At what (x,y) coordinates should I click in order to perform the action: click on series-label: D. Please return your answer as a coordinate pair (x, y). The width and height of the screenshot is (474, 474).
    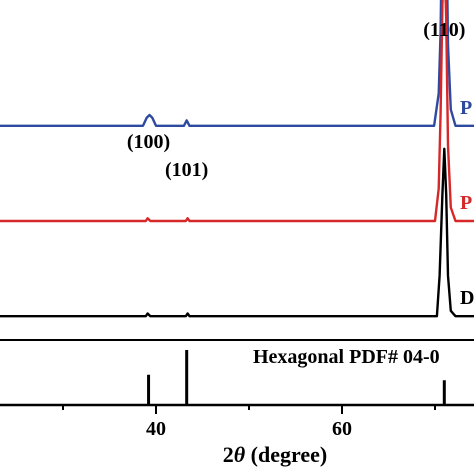
    Looking at the image, I should click on (467, 298).